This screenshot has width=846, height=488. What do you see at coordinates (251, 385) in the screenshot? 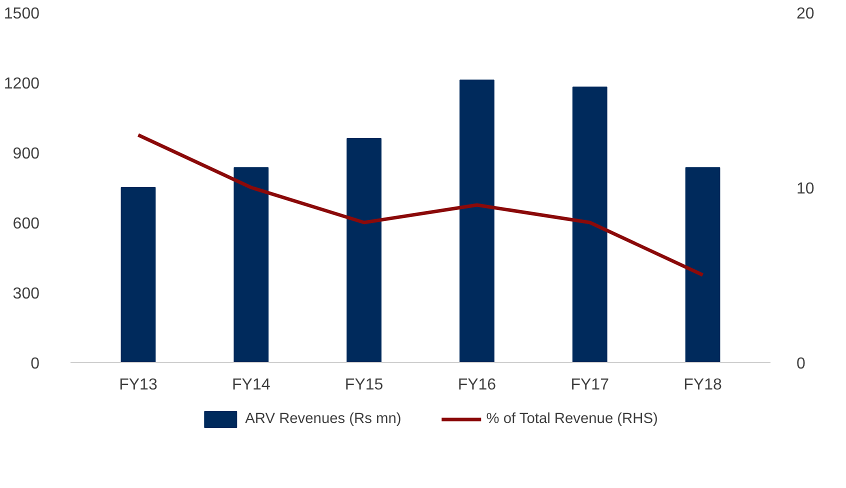
I see `x-tick-label: FY14` at bounding box center [251, 385].